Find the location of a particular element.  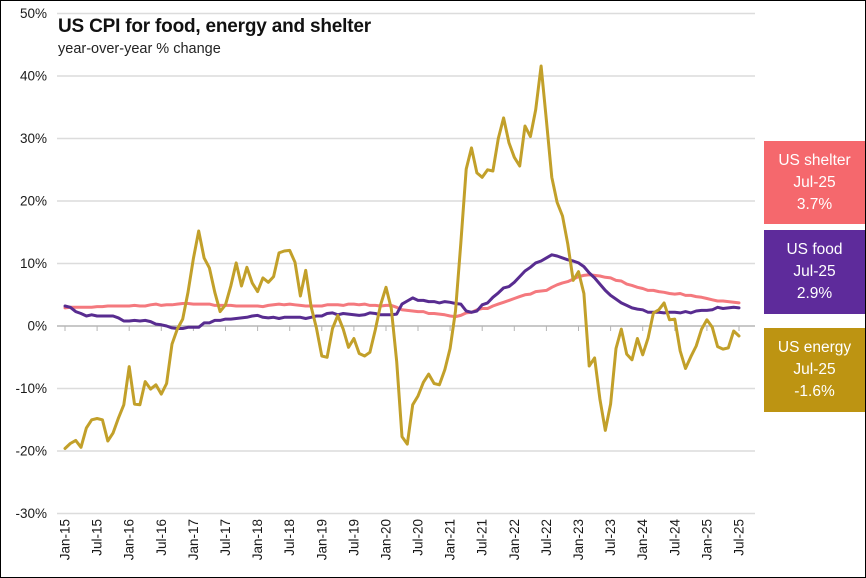

x-axis-label: Jan-17 is located at coordinates (193, 539).